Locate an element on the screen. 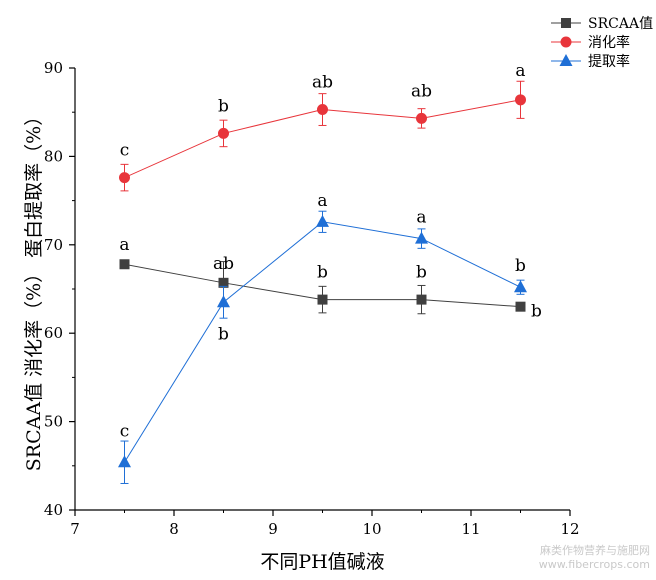  y-axis-title: SRCAA值 消化率（%） 蛋白提取率（%） is located at coordinates (34, 289).